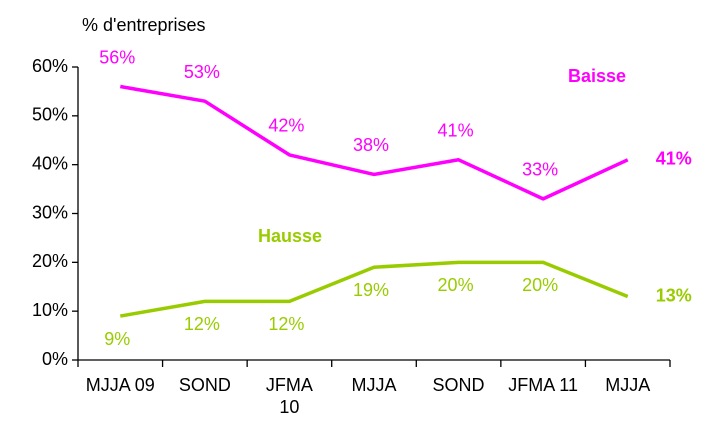 The height and width of the screenshot is (426, 705). I want to click on y-tick-label: 10%, so click(50, 310).